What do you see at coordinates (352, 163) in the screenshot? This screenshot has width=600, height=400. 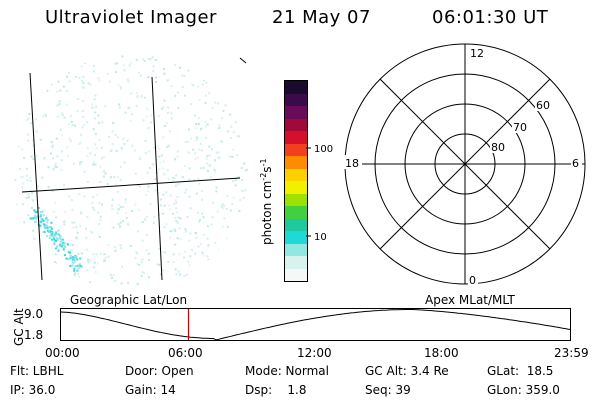 I see `mlt-label-18: 18` at bounding box center [352, 163].